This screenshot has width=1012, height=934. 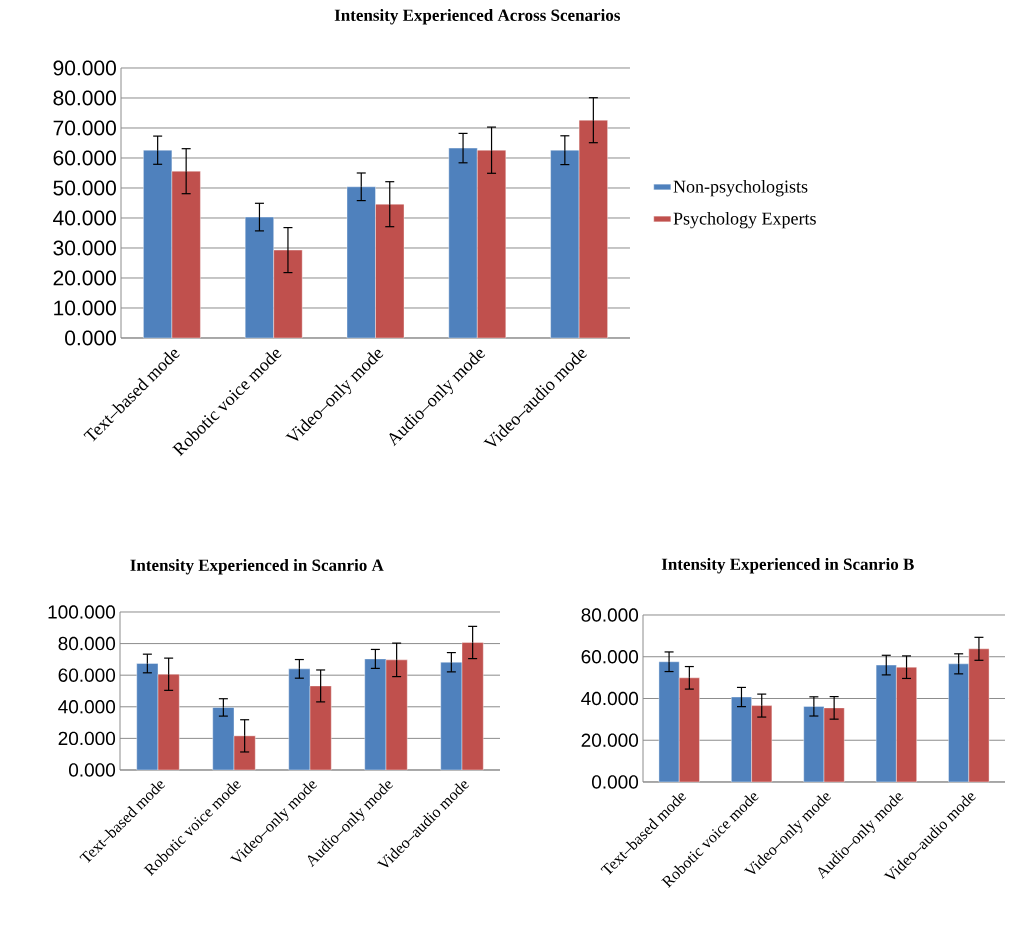 I want to click on y-tick-label: 100.000, so click(x=82, y=612).